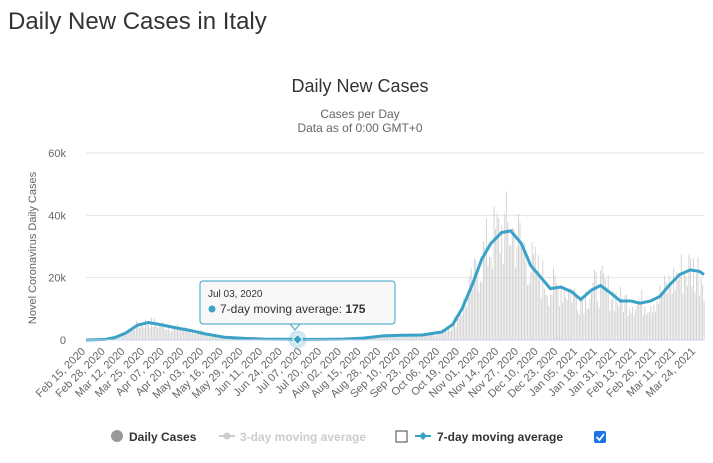 This screenshot has height=463, width=713. I want to click on y-axis-ticks: 0 20k 40k 60k, so click(57, 247).